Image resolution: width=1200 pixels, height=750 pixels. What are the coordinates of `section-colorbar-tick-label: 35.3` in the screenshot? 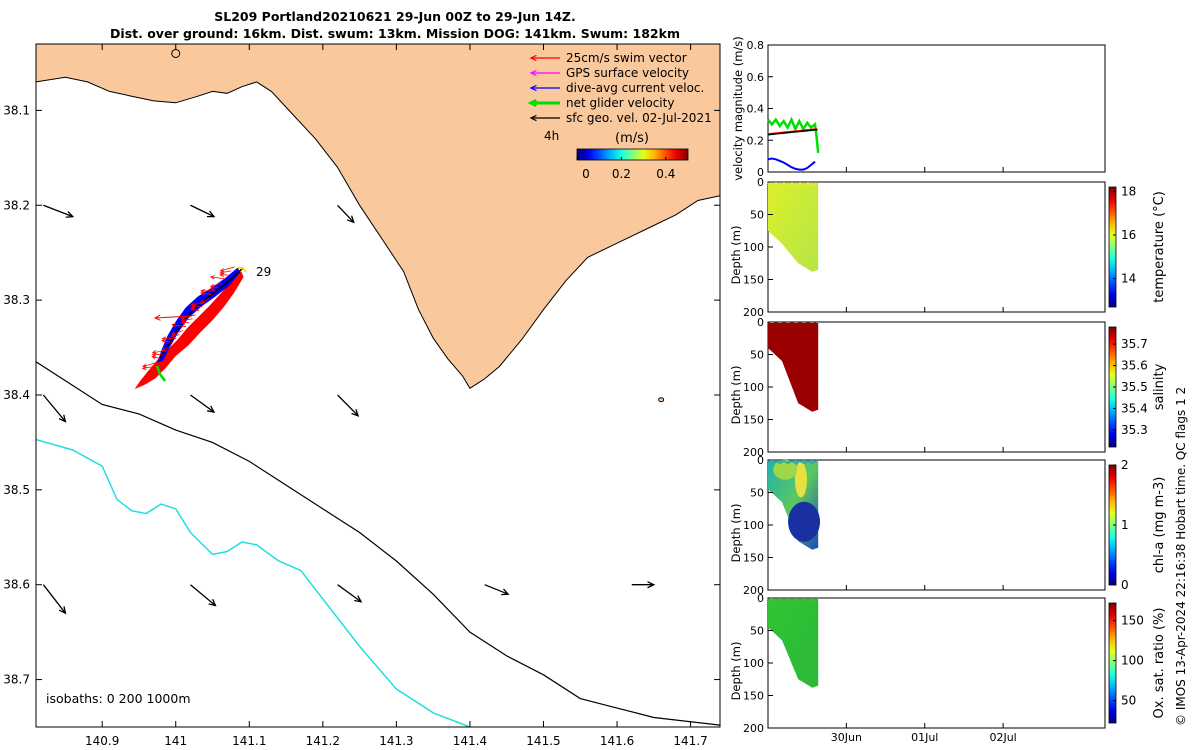 It's located at (1134, 430).